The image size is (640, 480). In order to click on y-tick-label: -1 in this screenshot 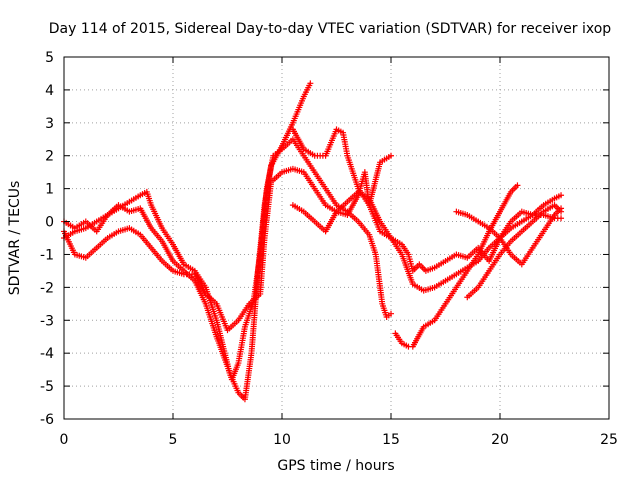, I will do `click(47, 255)`.